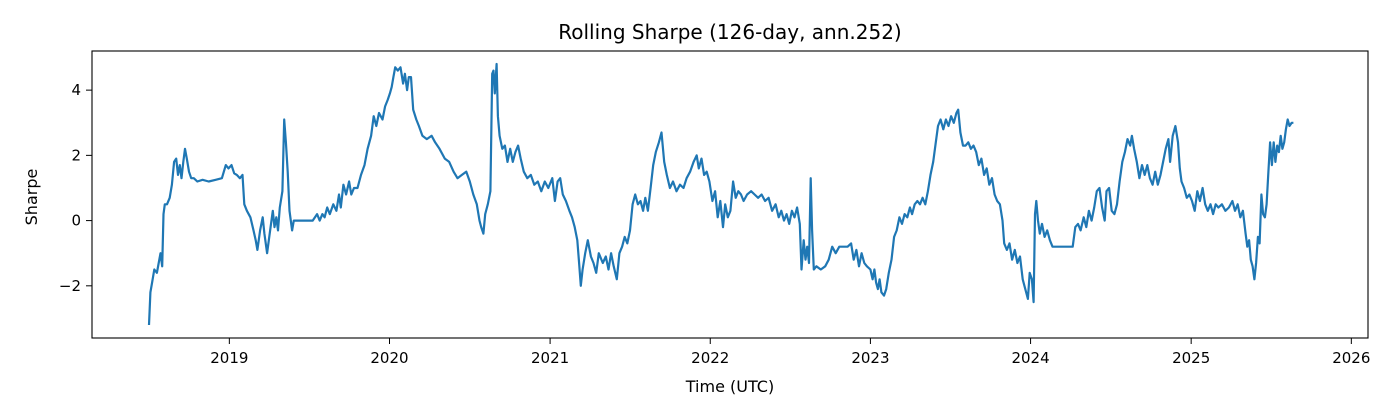  What do you see at coordinates (1351, 358) in the screenshot?
I see `x-tick-label: 2026` at bounding box center [1351, 358].